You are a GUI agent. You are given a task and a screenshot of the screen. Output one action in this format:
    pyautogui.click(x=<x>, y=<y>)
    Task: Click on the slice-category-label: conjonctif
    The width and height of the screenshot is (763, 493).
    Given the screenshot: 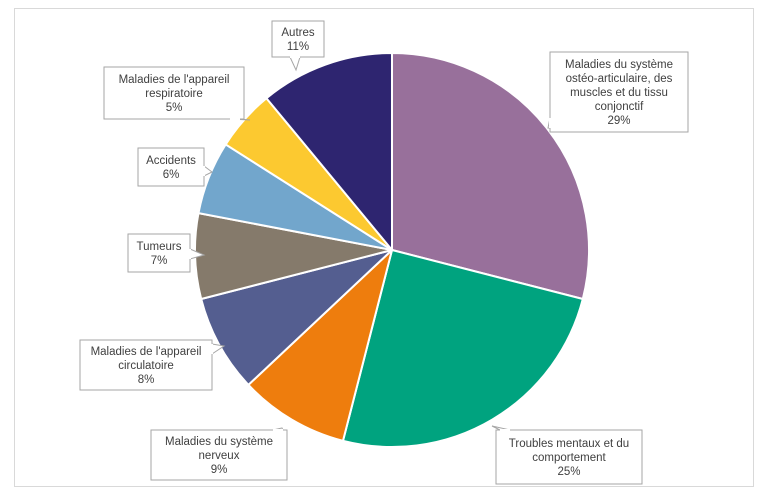 What is the action you would take?
    pyautogui.click(x=619, y=107)
    